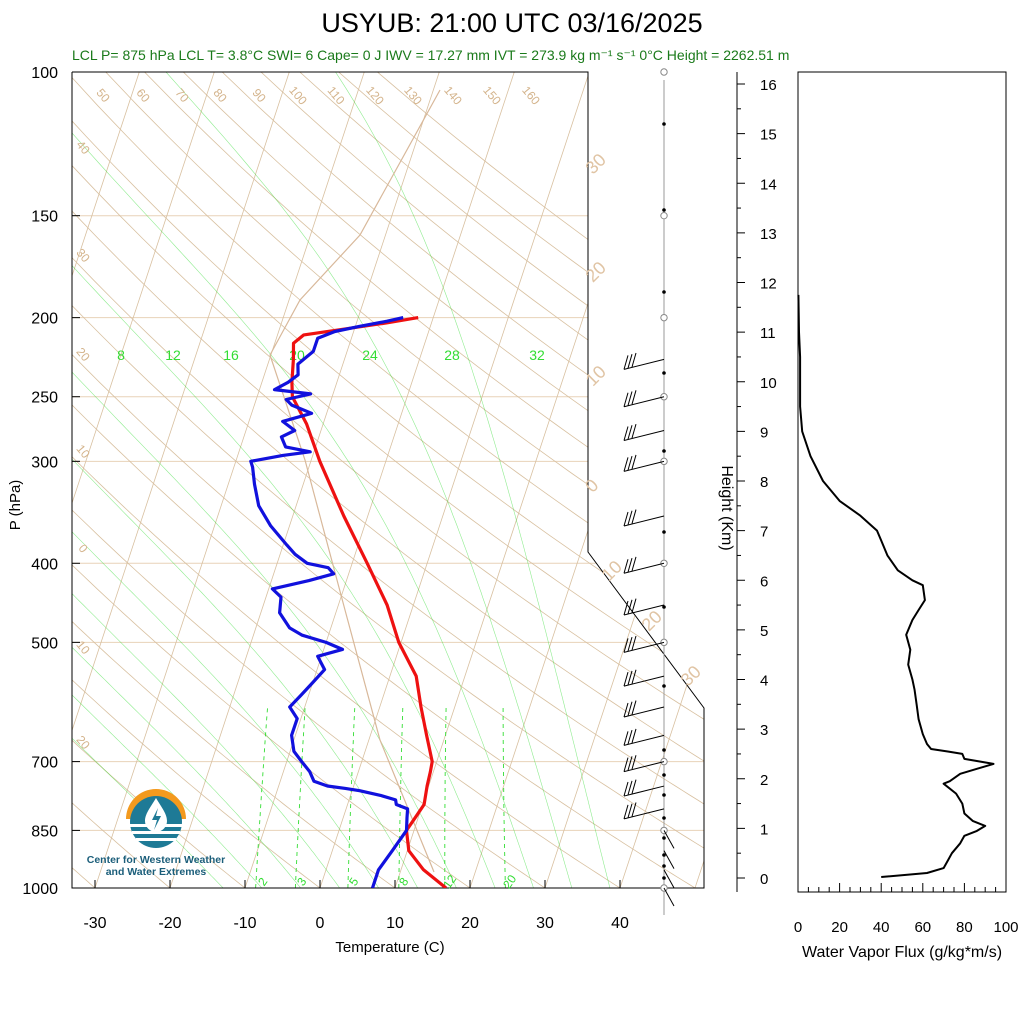 Image resolution: width=1024 pixels, height=1024 pixels. Describe the element at coordinates (764, 681) in the screenshot. I see `height-tick-label: 4` at that location.